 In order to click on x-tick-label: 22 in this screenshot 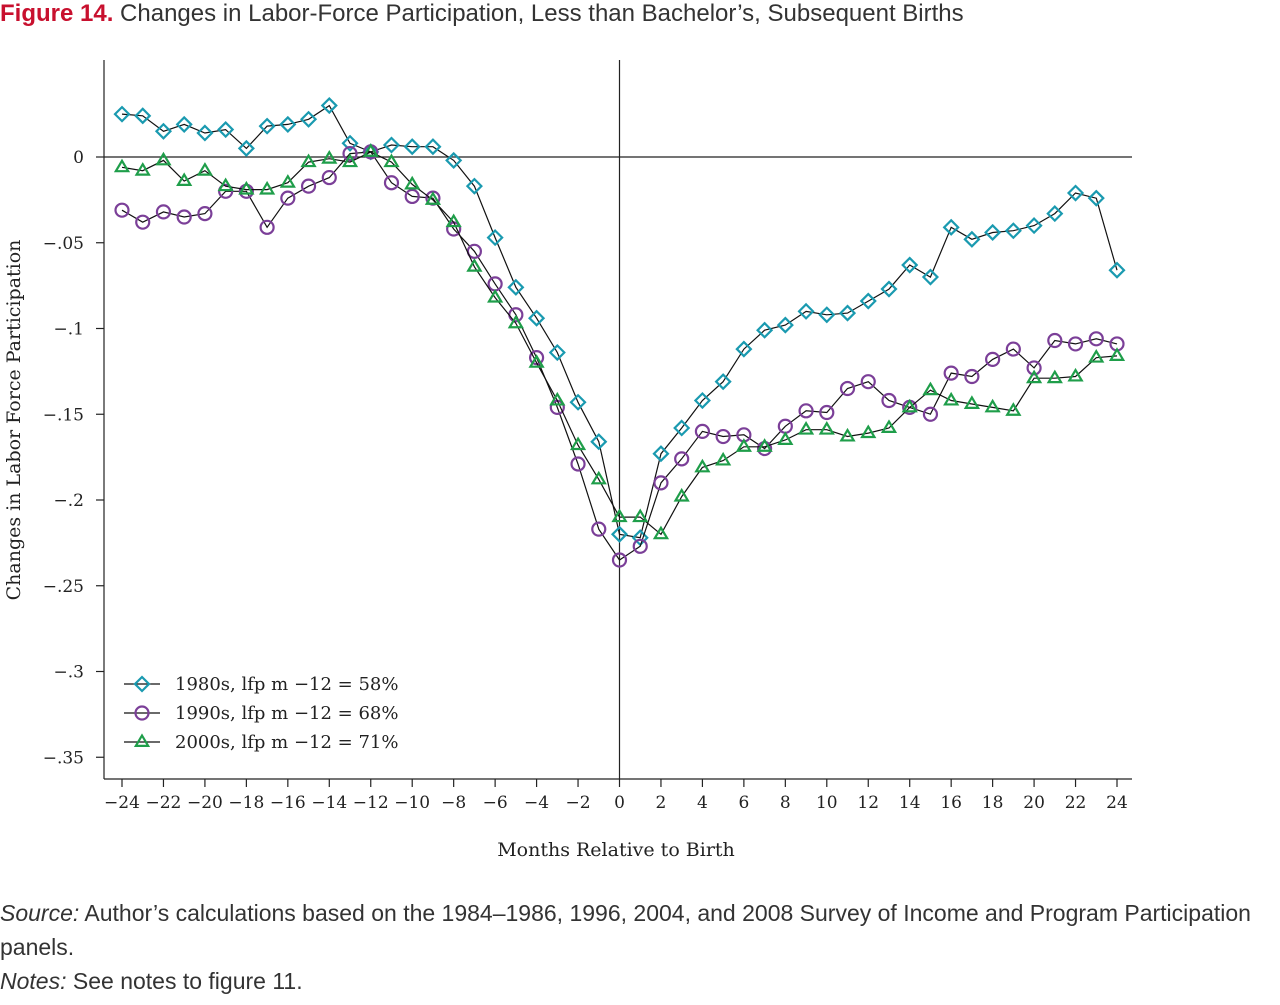, I will do `click(1076, 803)`.